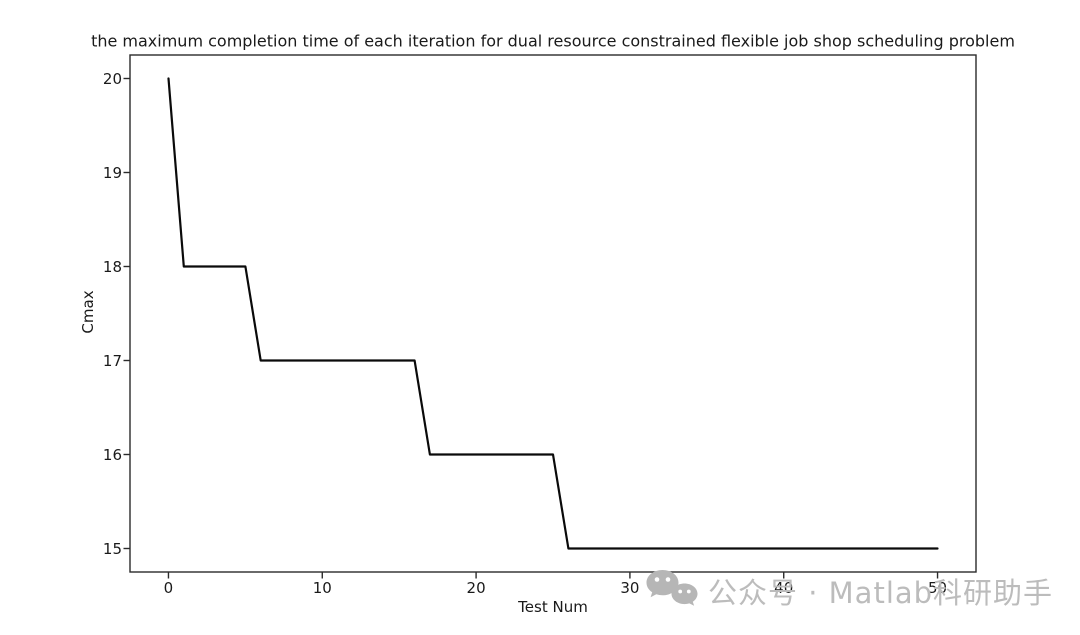 Image resolution: width=1080 pixels, height=635 pixels. I want to click on y-axis-label: Cmax, so click(88, 312).